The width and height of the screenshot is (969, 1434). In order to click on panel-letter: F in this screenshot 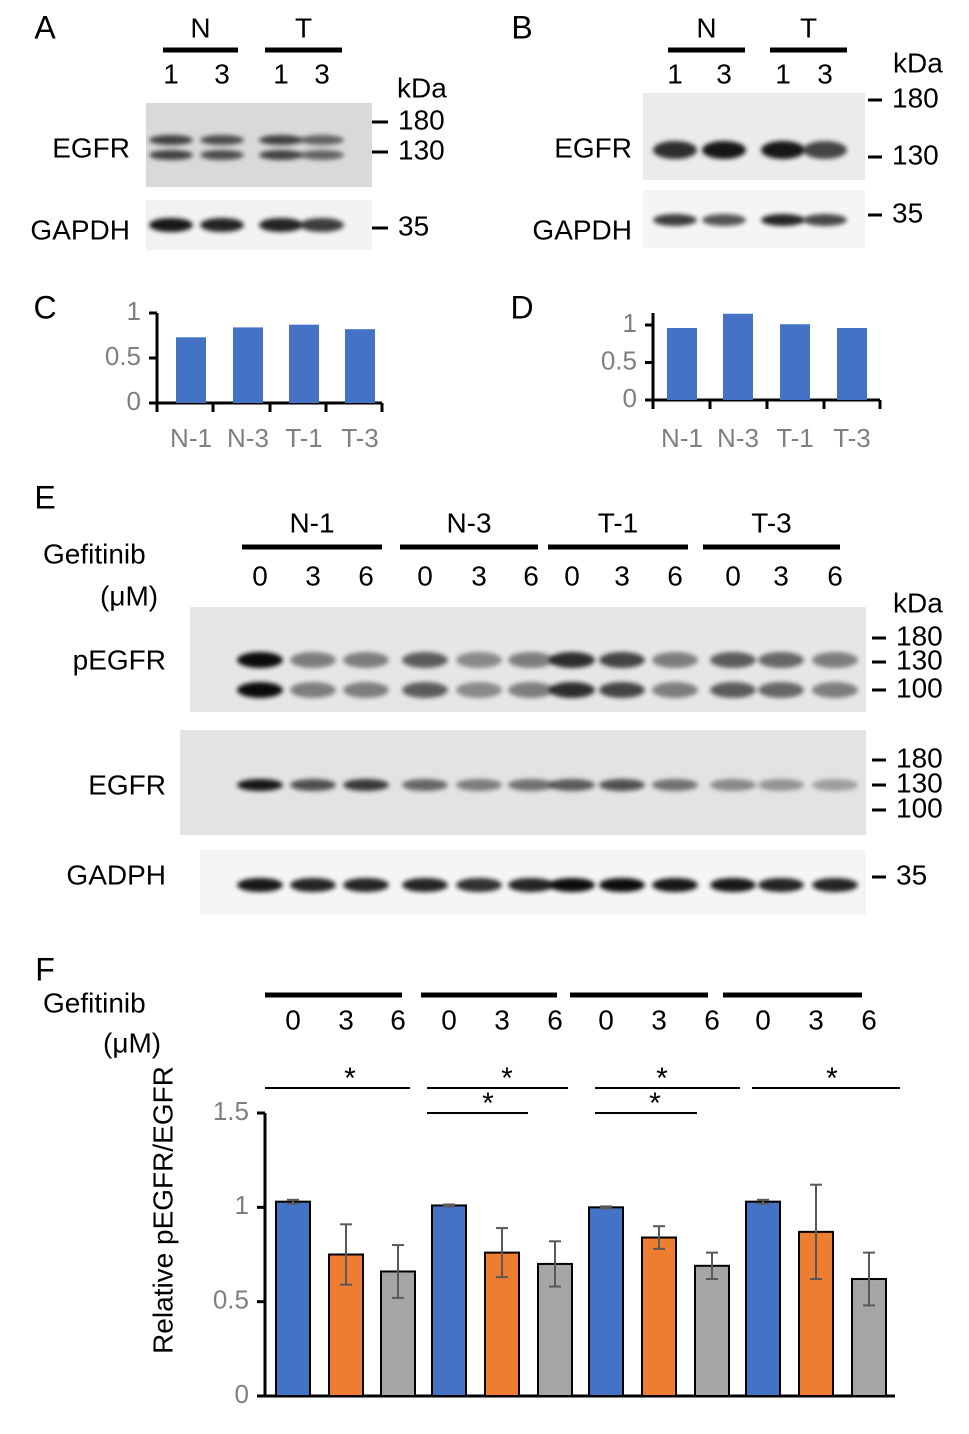, I will do `click(45, 969)`.